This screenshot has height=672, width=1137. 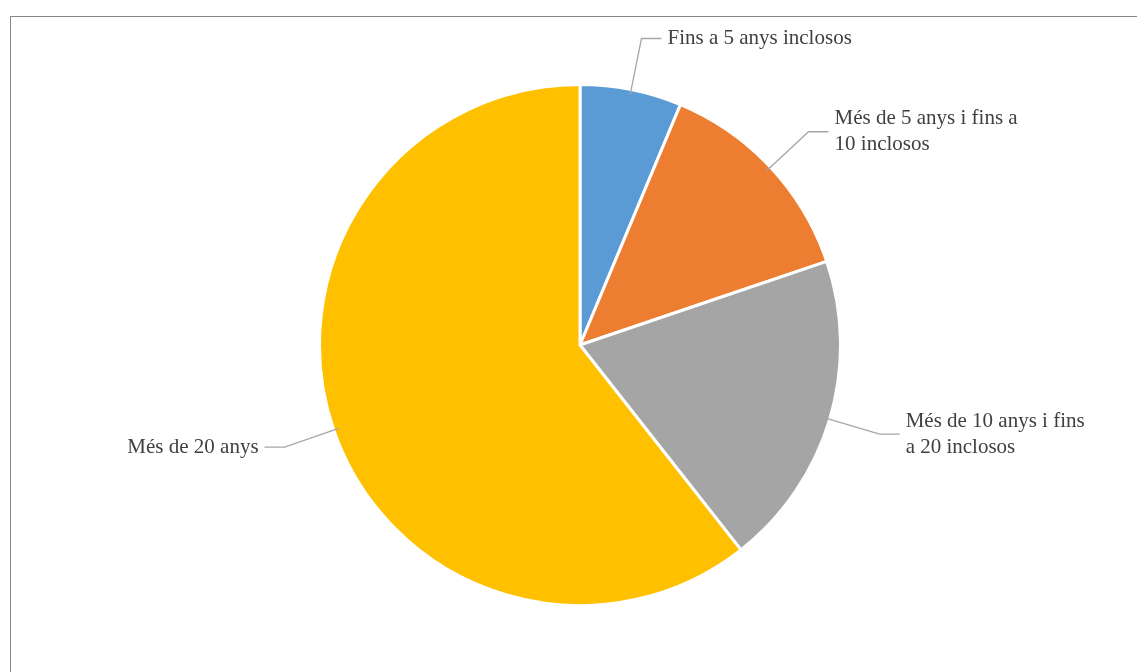 What do you see at coordinates (926, 130) in the screenshot?
I see `slice-label: Més de 5 anys i fins a 10 inclosos` at bounding box center [926, 130].